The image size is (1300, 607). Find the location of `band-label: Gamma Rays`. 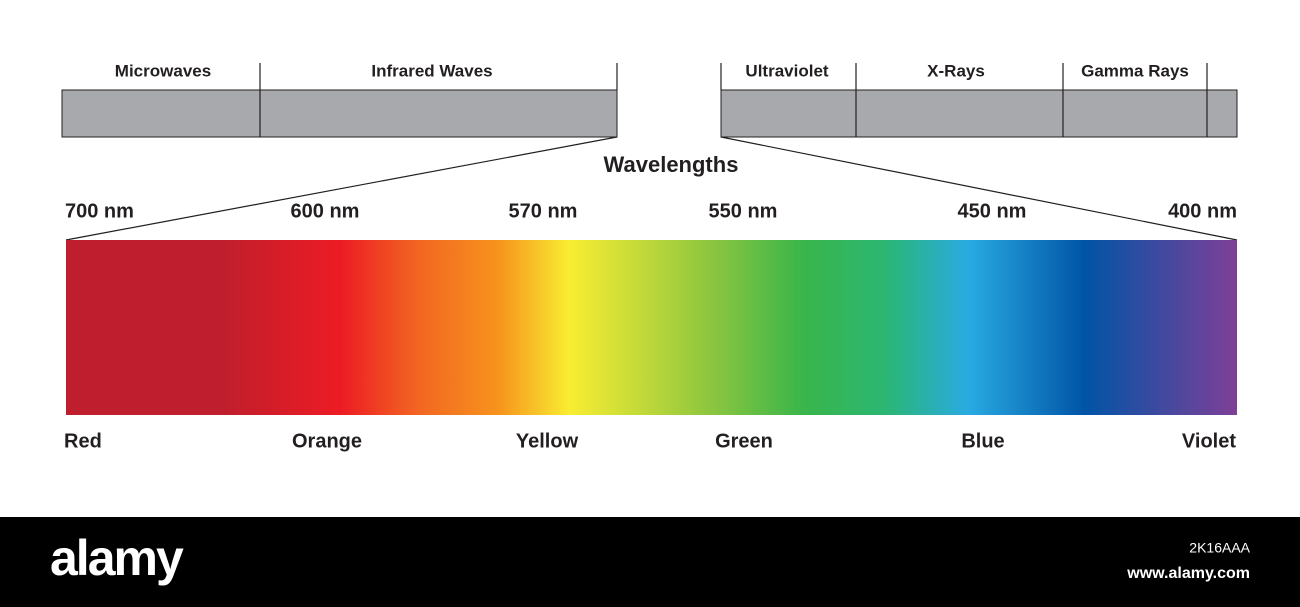

band-label: Gamma Rays is located at coordinates (1135, 70).